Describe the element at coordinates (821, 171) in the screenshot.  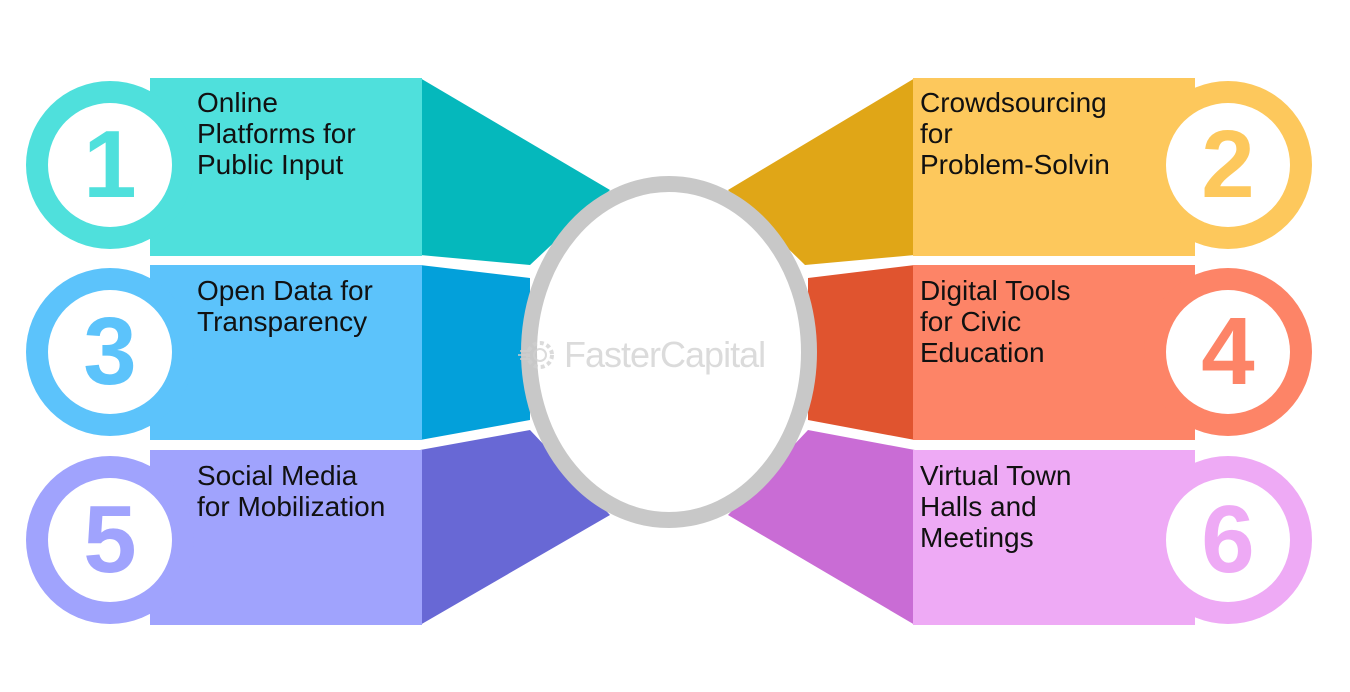
I see `item-2-dark-arrow` at that location.